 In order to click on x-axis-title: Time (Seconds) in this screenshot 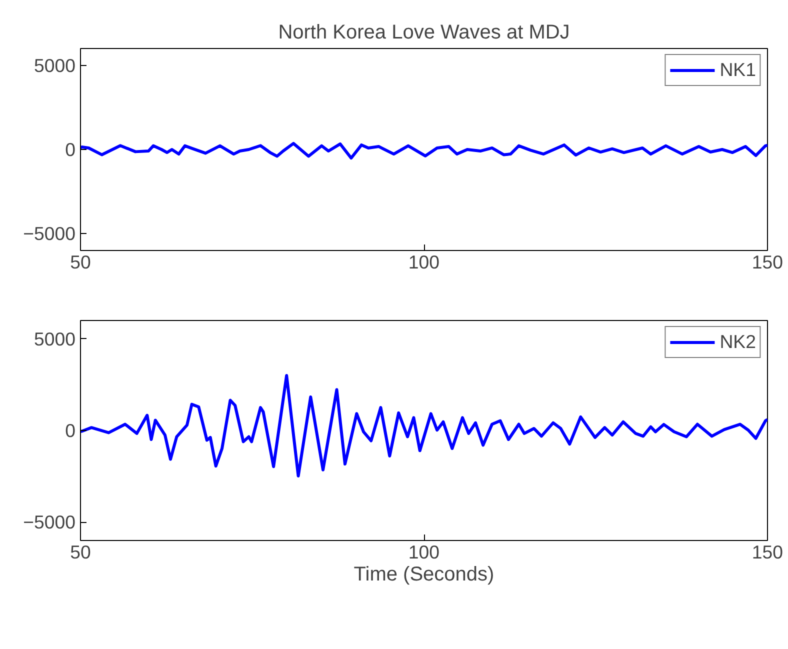, I will do `click(424, 575)`.